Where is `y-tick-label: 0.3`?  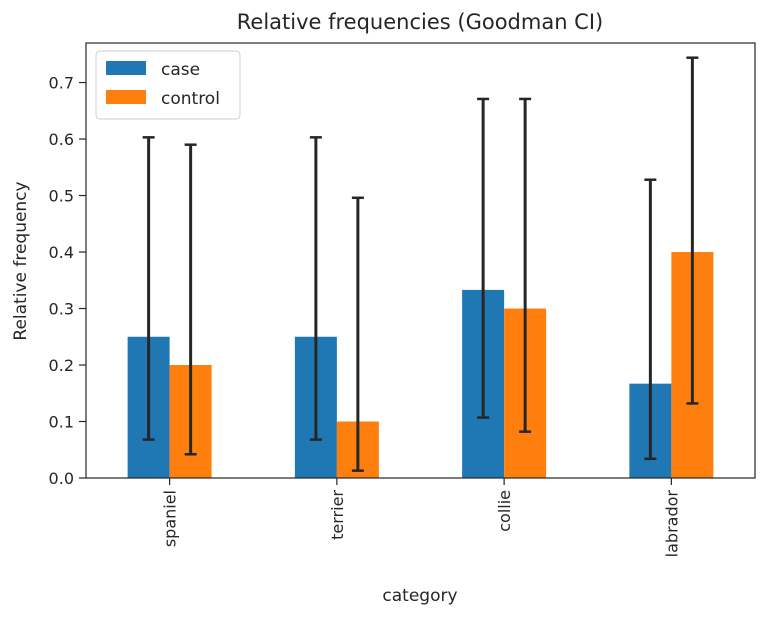 y-tick-label: 0.3 is located at coordinates (61, 309).